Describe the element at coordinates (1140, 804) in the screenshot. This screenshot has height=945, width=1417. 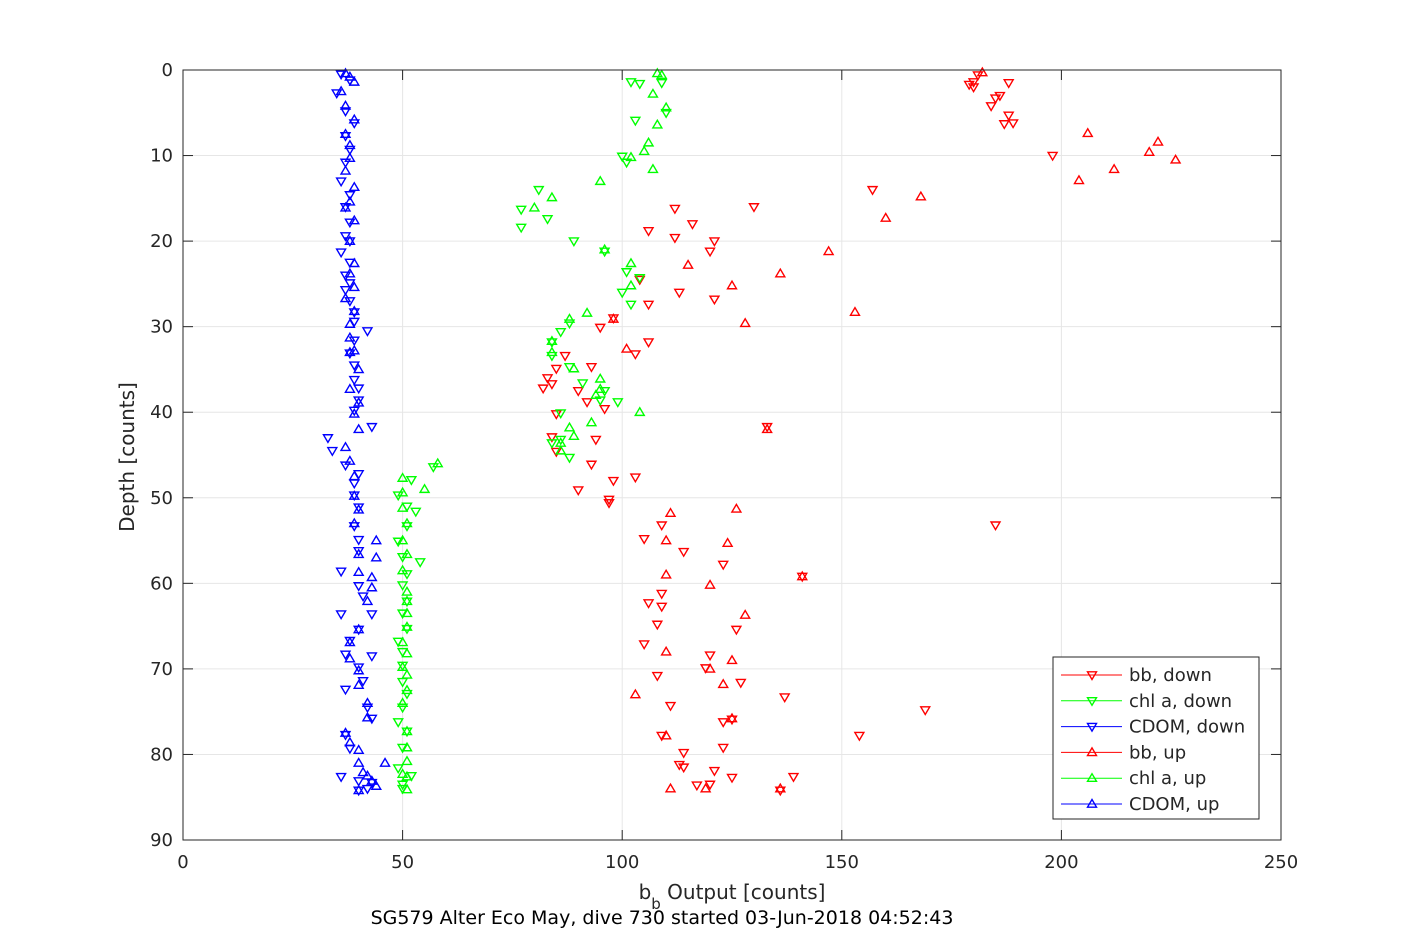
I see `legend-item: CDOM, up` at that location.